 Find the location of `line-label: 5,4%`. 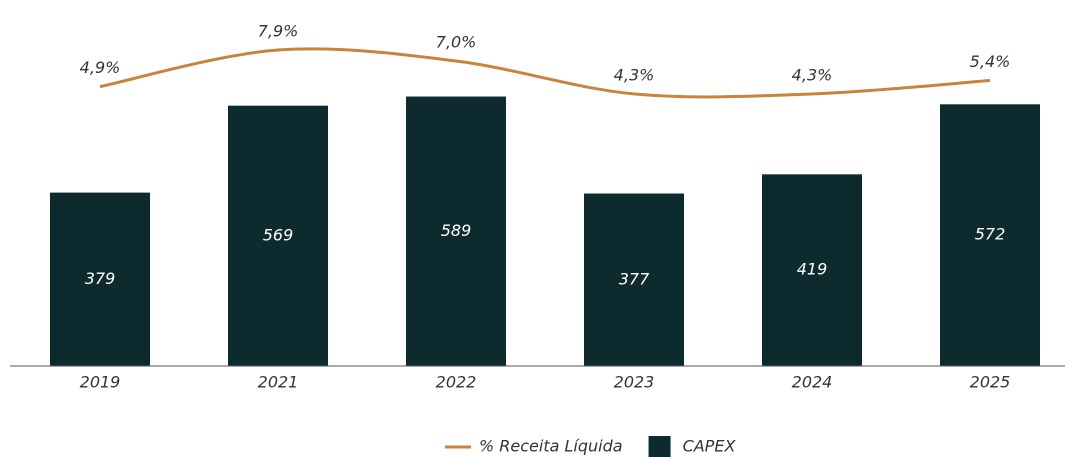

line-label: 5,4% is located at coordinates (990, 61).